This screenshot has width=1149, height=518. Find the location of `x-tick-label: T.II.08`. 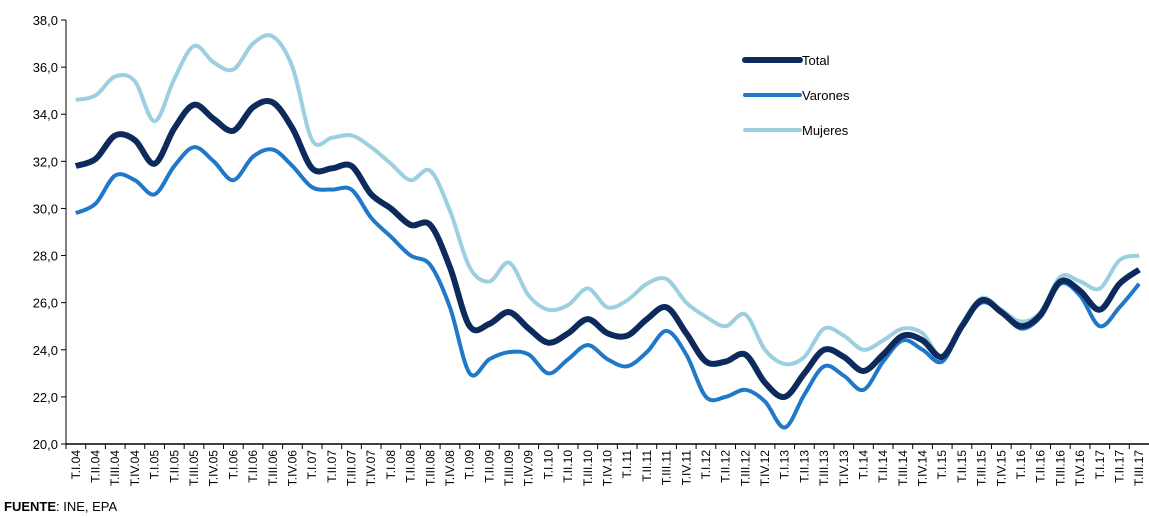

x-tick-label: T.II.08 is located at coordinates (411, 466).